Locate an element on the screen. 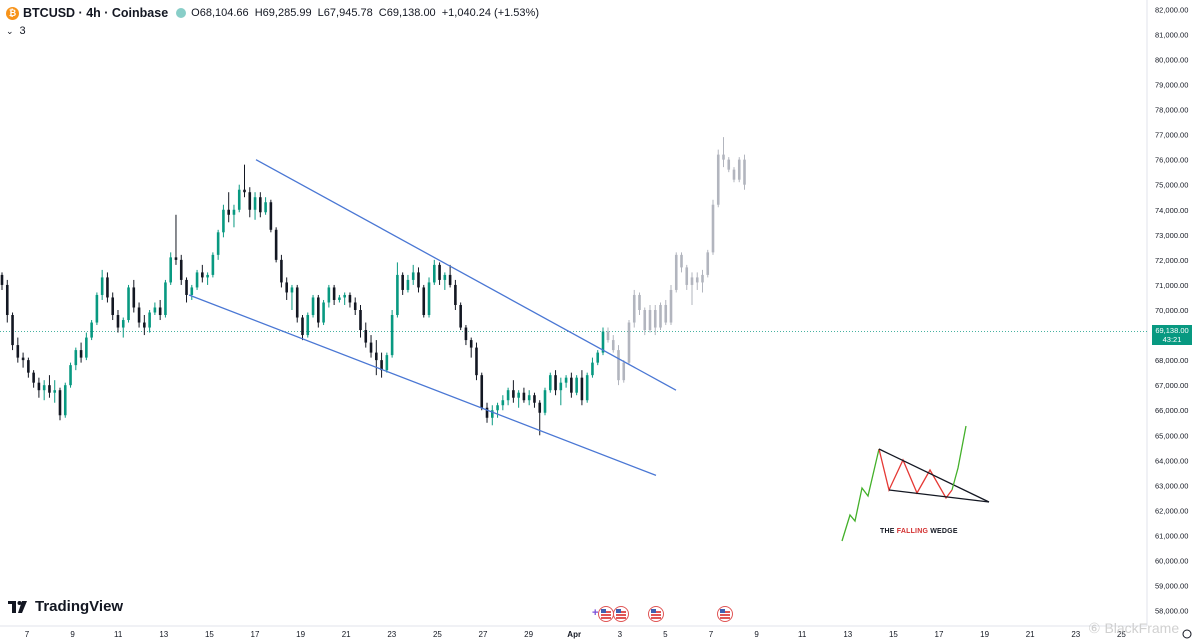  x-tick-label: 15 is located at coordinates (893, 634).